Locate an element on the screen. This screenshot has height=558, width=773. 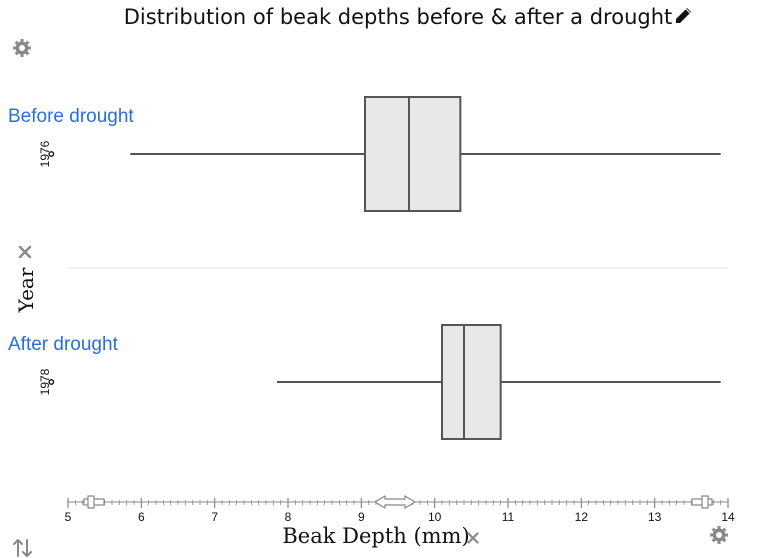
series-label: Before drought is located at coordinates (71, 116).